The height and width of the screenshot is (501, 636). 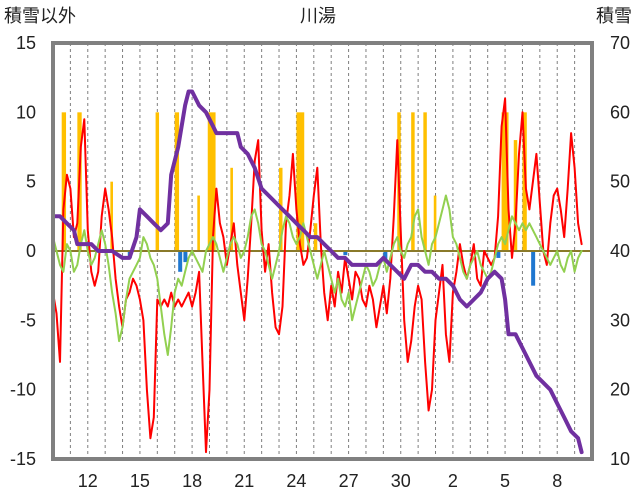 What do you see at coordinates (318, 16) in the screenshot?
I see `chart-title: 川湯` at bounding box center [318, 16].